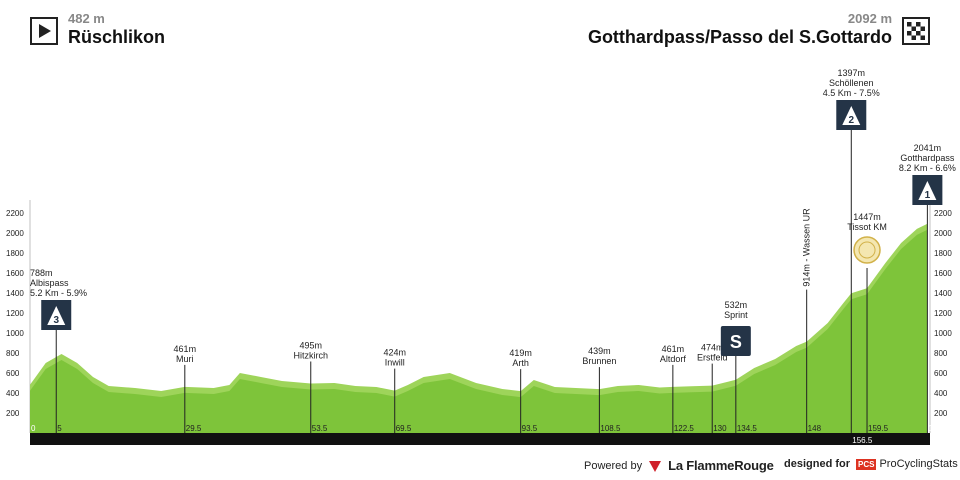  What do you see at coordinates (852, 73) in the screenshot?
I see `waypoint-label: 1397m` at bounding box center [852, 73].